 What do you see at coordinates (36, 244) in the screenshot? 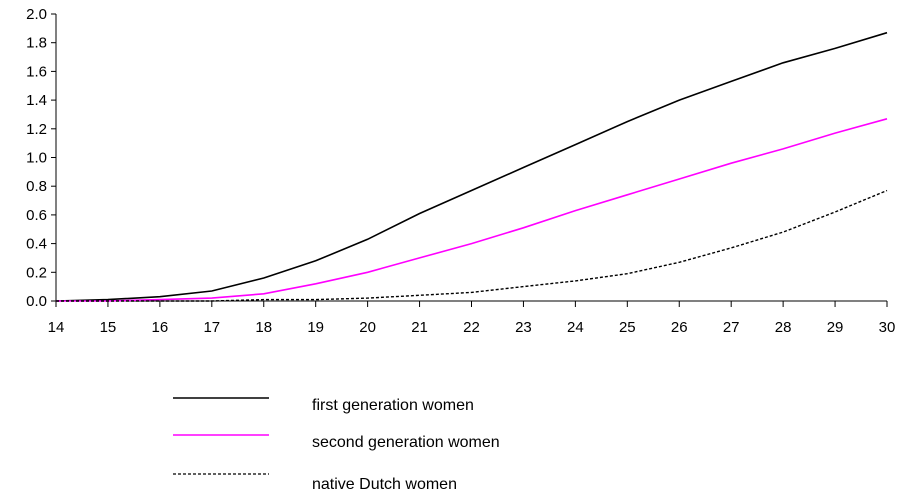
I see `y-tick-label: 0.4` at bounding box center [36, 244].